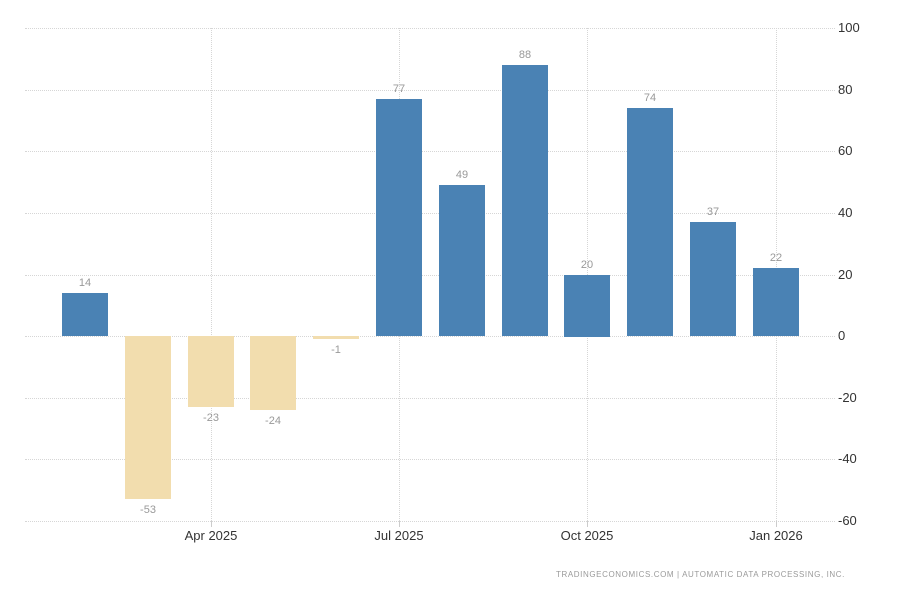  I want to click on bar-value-label: 49, so click(462, 175).